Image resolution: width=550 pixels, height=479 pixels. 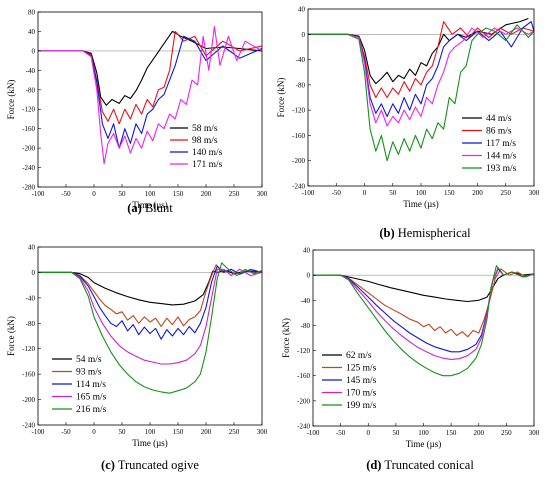 I want to click on panel-caption: (c) Truncated ogive, so click(x=150, y=465).